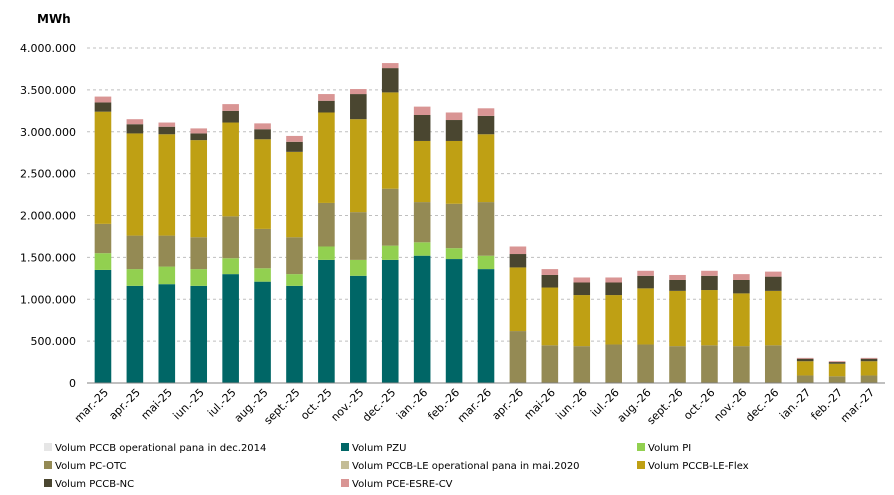 This screenshot has width=894, height=495. What do you see at coordinates (48, 132) in the screenshot?
I see `y-tick-label: 3.000.000` at bounding box center [48, 132].